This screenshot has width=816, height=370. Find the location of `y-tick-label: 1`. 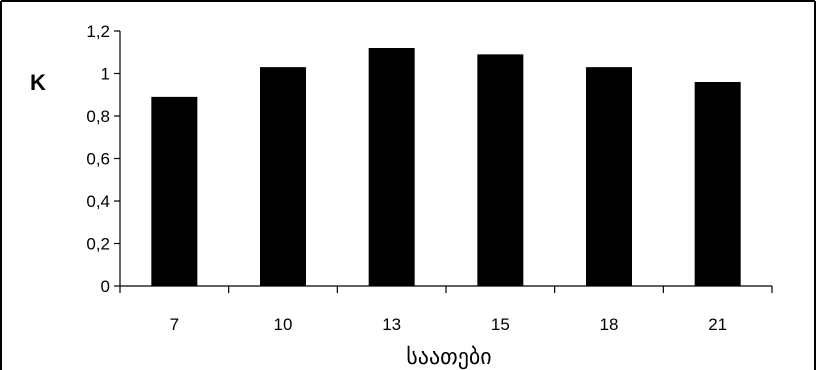

y-tick-label: 1 is located at coordinates (105, 74).